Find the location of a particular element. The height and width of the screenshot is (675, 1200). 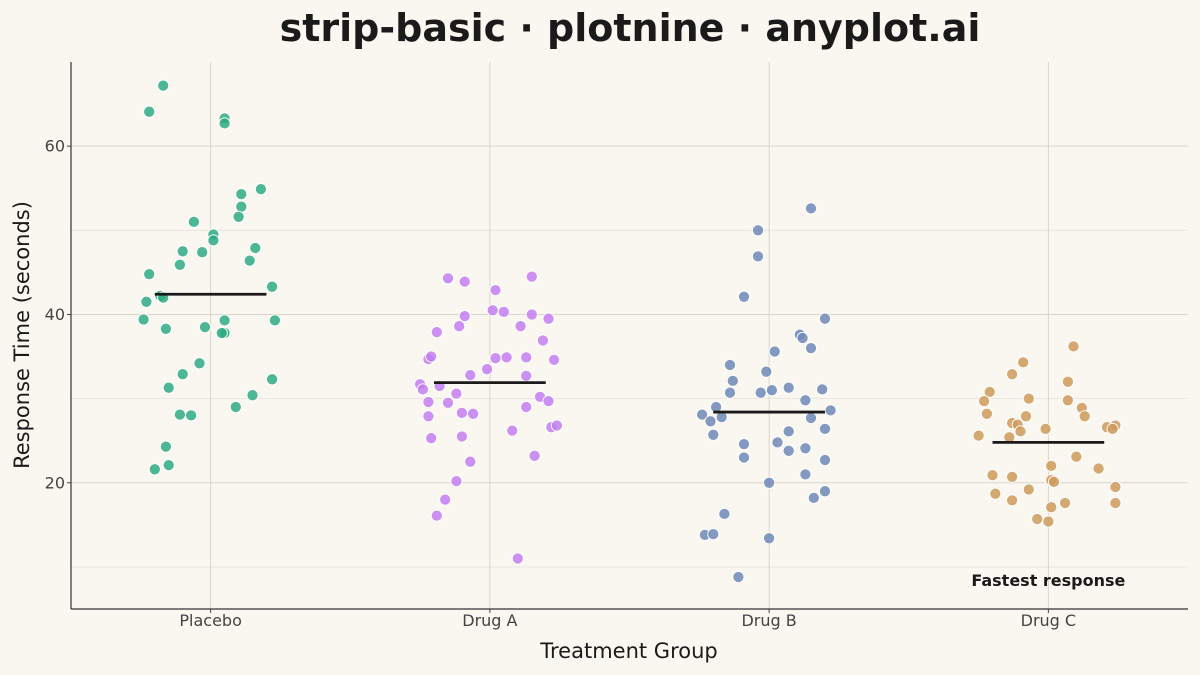

x-axis-label: Treatment Group is located at coordinates (628, 651).